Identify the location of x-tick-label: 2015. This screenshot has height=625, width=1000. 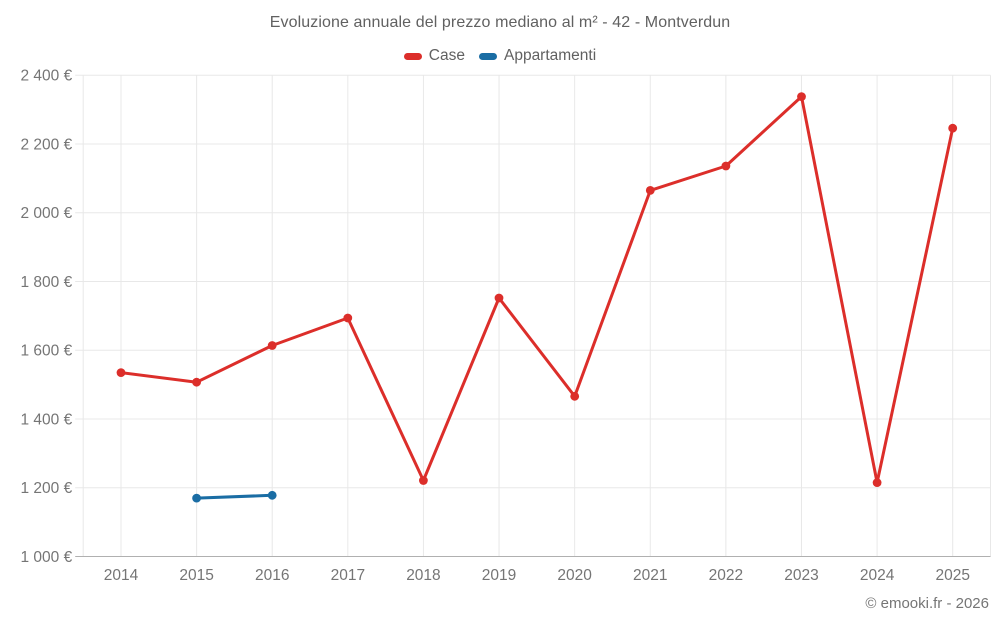
(196, 575).